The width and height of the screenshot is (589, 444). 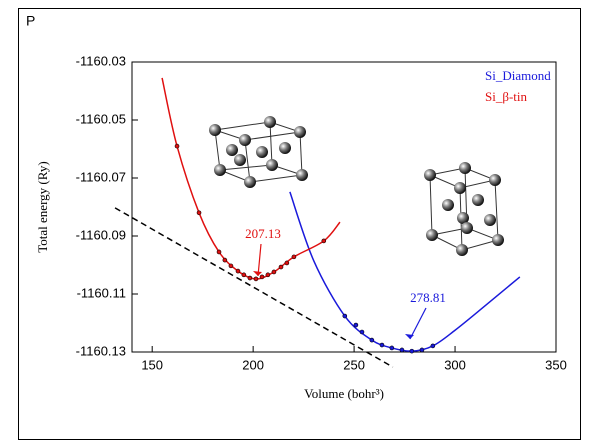 I want to click on y-axis-label: Total energy (Ry), so click(x=42, y=206).